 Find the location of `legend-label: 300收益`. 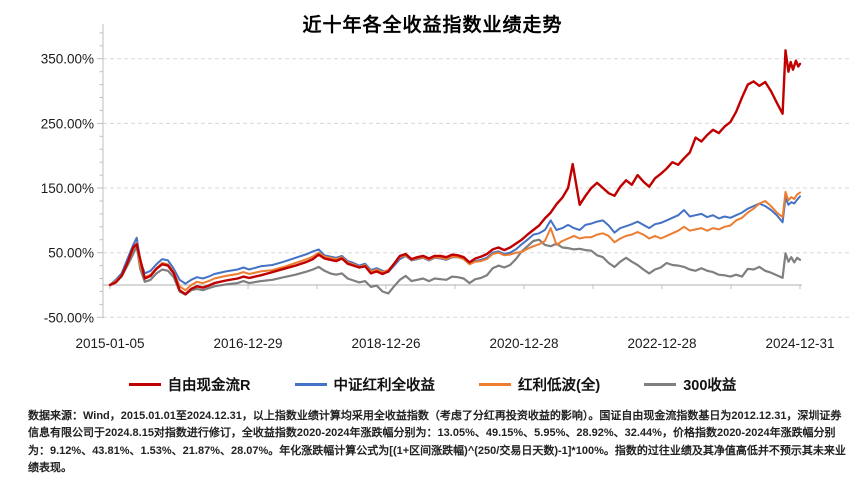

legend-label: 300收益 is located at coordinates (710, 386).